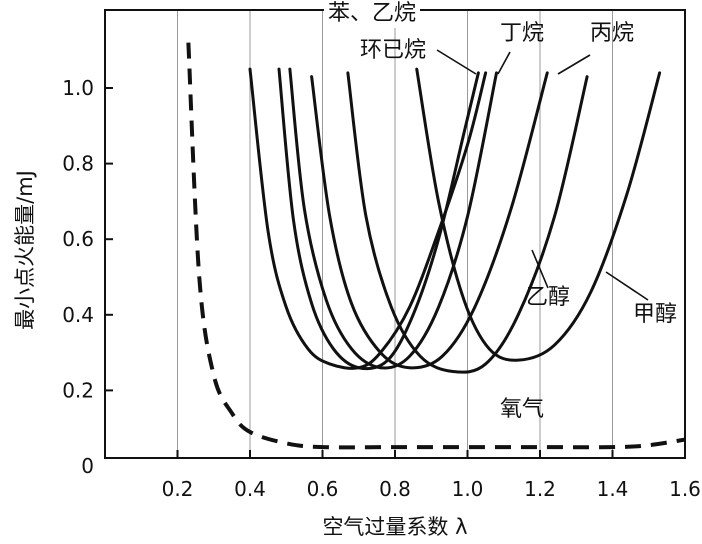 The height and width of the screenshot is (544, 702). I want to click on x-tick-label: 1.2, so click(540, 489).